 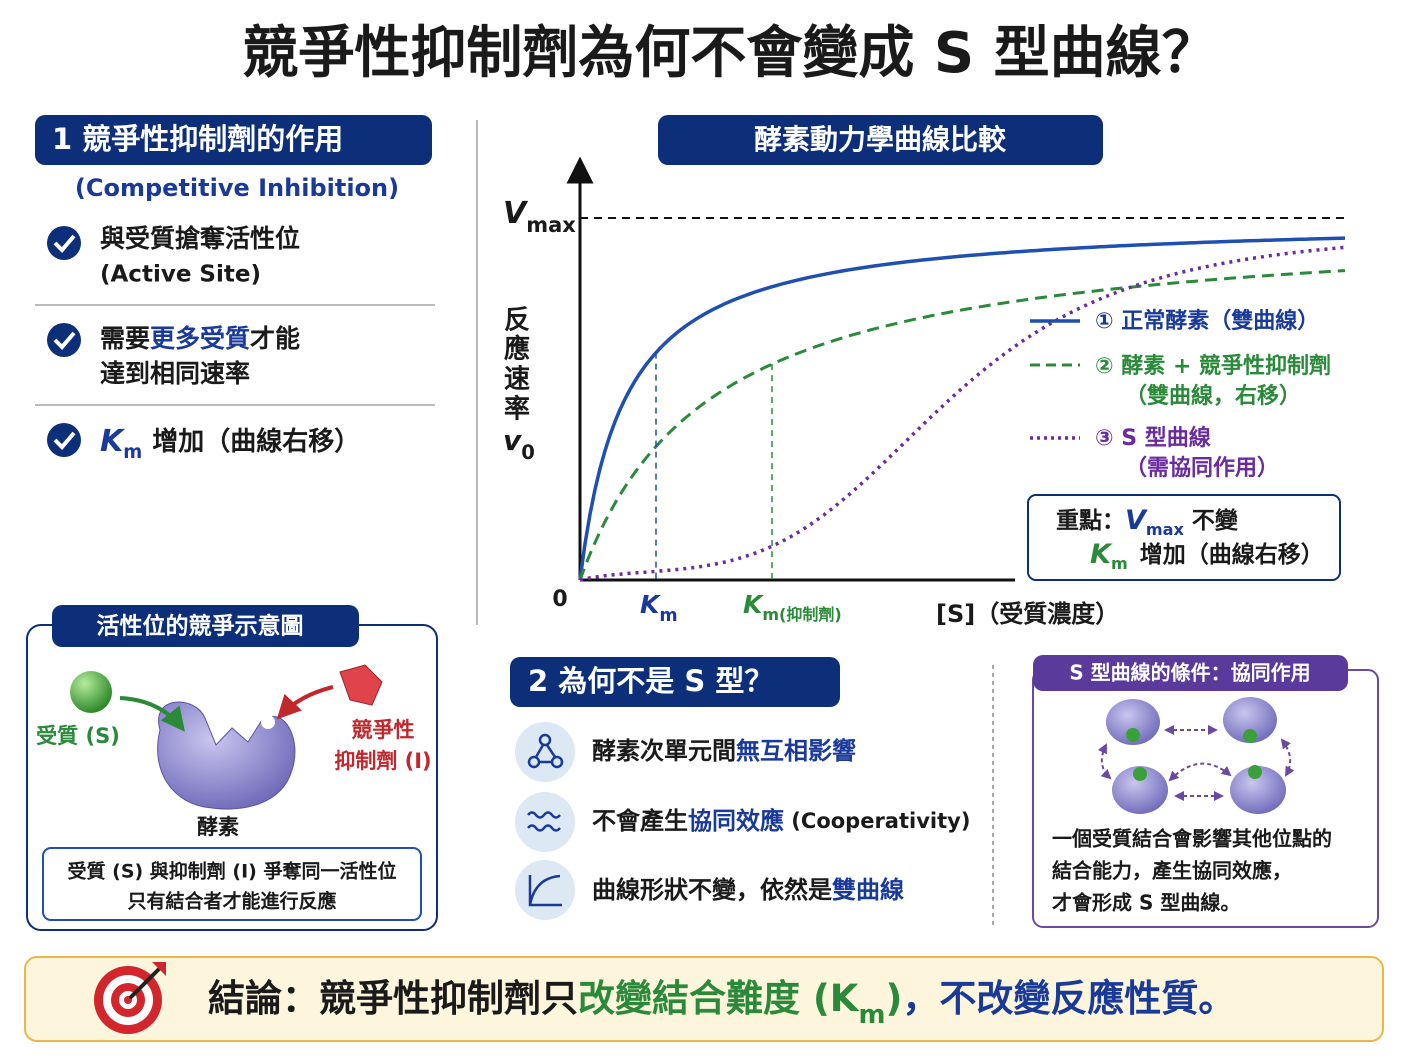 What do you see at coordinates (517, 380) in the screenshot?
I see `y-label: 速` at bounding box center [517, 380].